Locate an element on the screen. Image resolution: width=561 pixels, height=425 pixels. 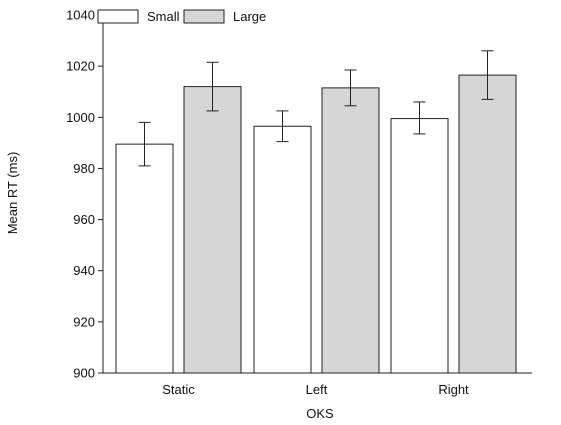
legend-label-large: Large is located at coordinates (249, 16).